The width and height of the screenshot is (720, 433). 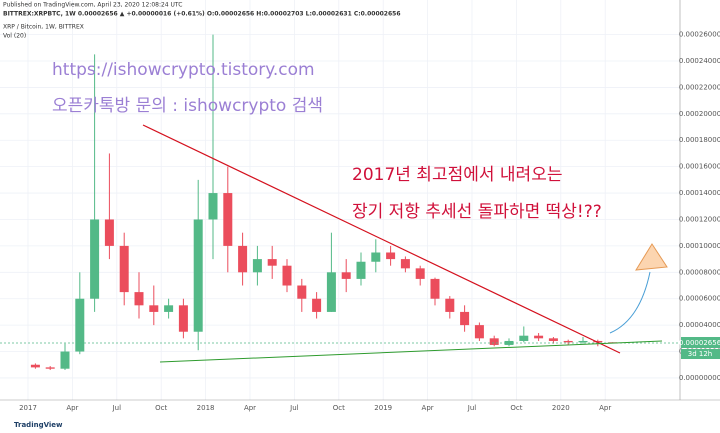 I want to click on countdown: 3d 12h, so click(x=700, y=354).